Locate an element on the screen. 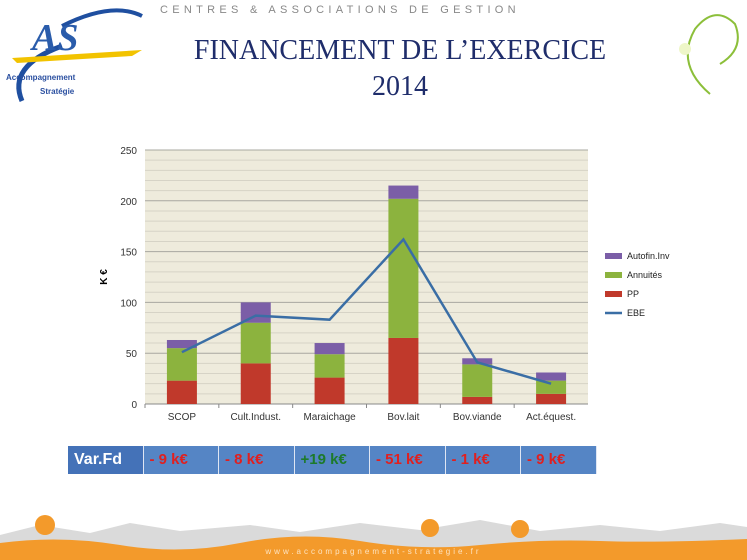 The height and width of the screenshot is (560, 747). y-tick-label: 150 is located at coordinates (128, 253).